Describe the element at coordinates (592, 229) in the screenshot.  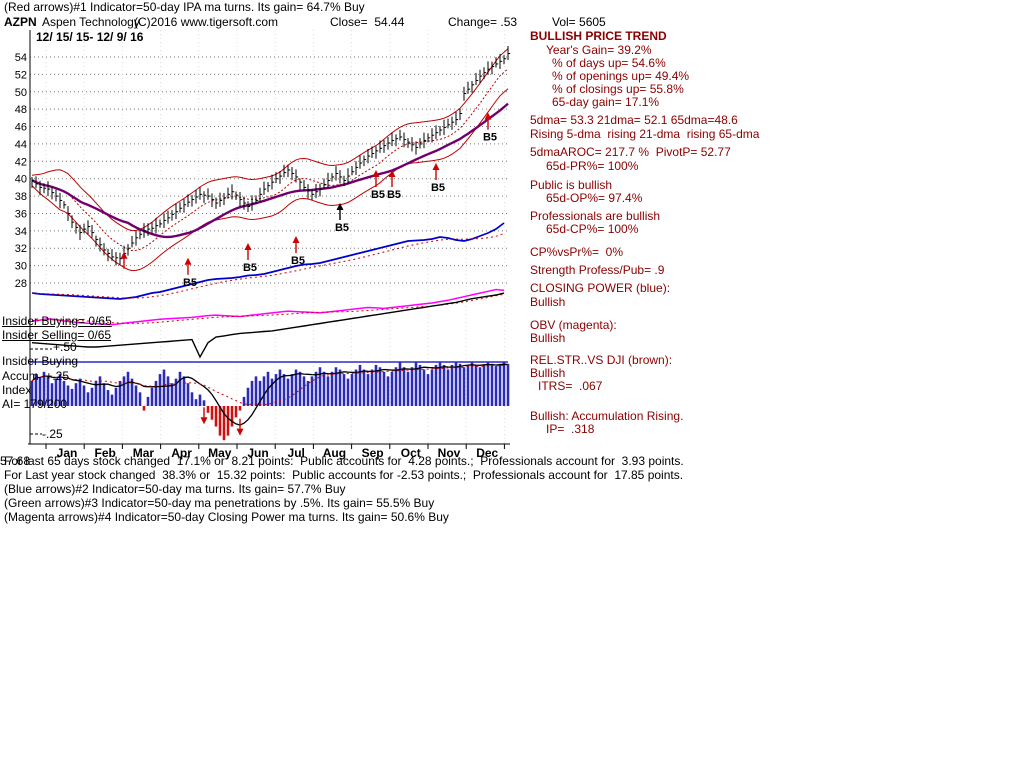
I see `cp-pct: 65d-CP%= 100%` at that location.